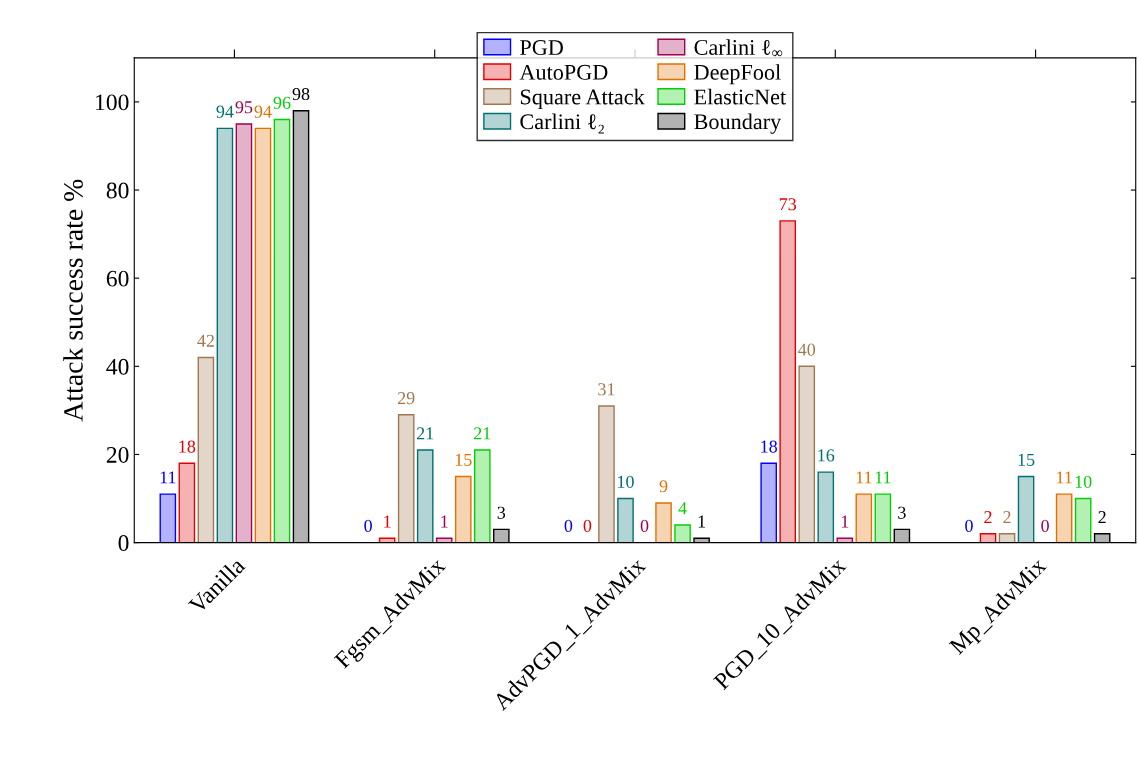  Describe the element at coordinates (563, 72) in the screenshot. I see `legend-label: AutoPGD` at that location.